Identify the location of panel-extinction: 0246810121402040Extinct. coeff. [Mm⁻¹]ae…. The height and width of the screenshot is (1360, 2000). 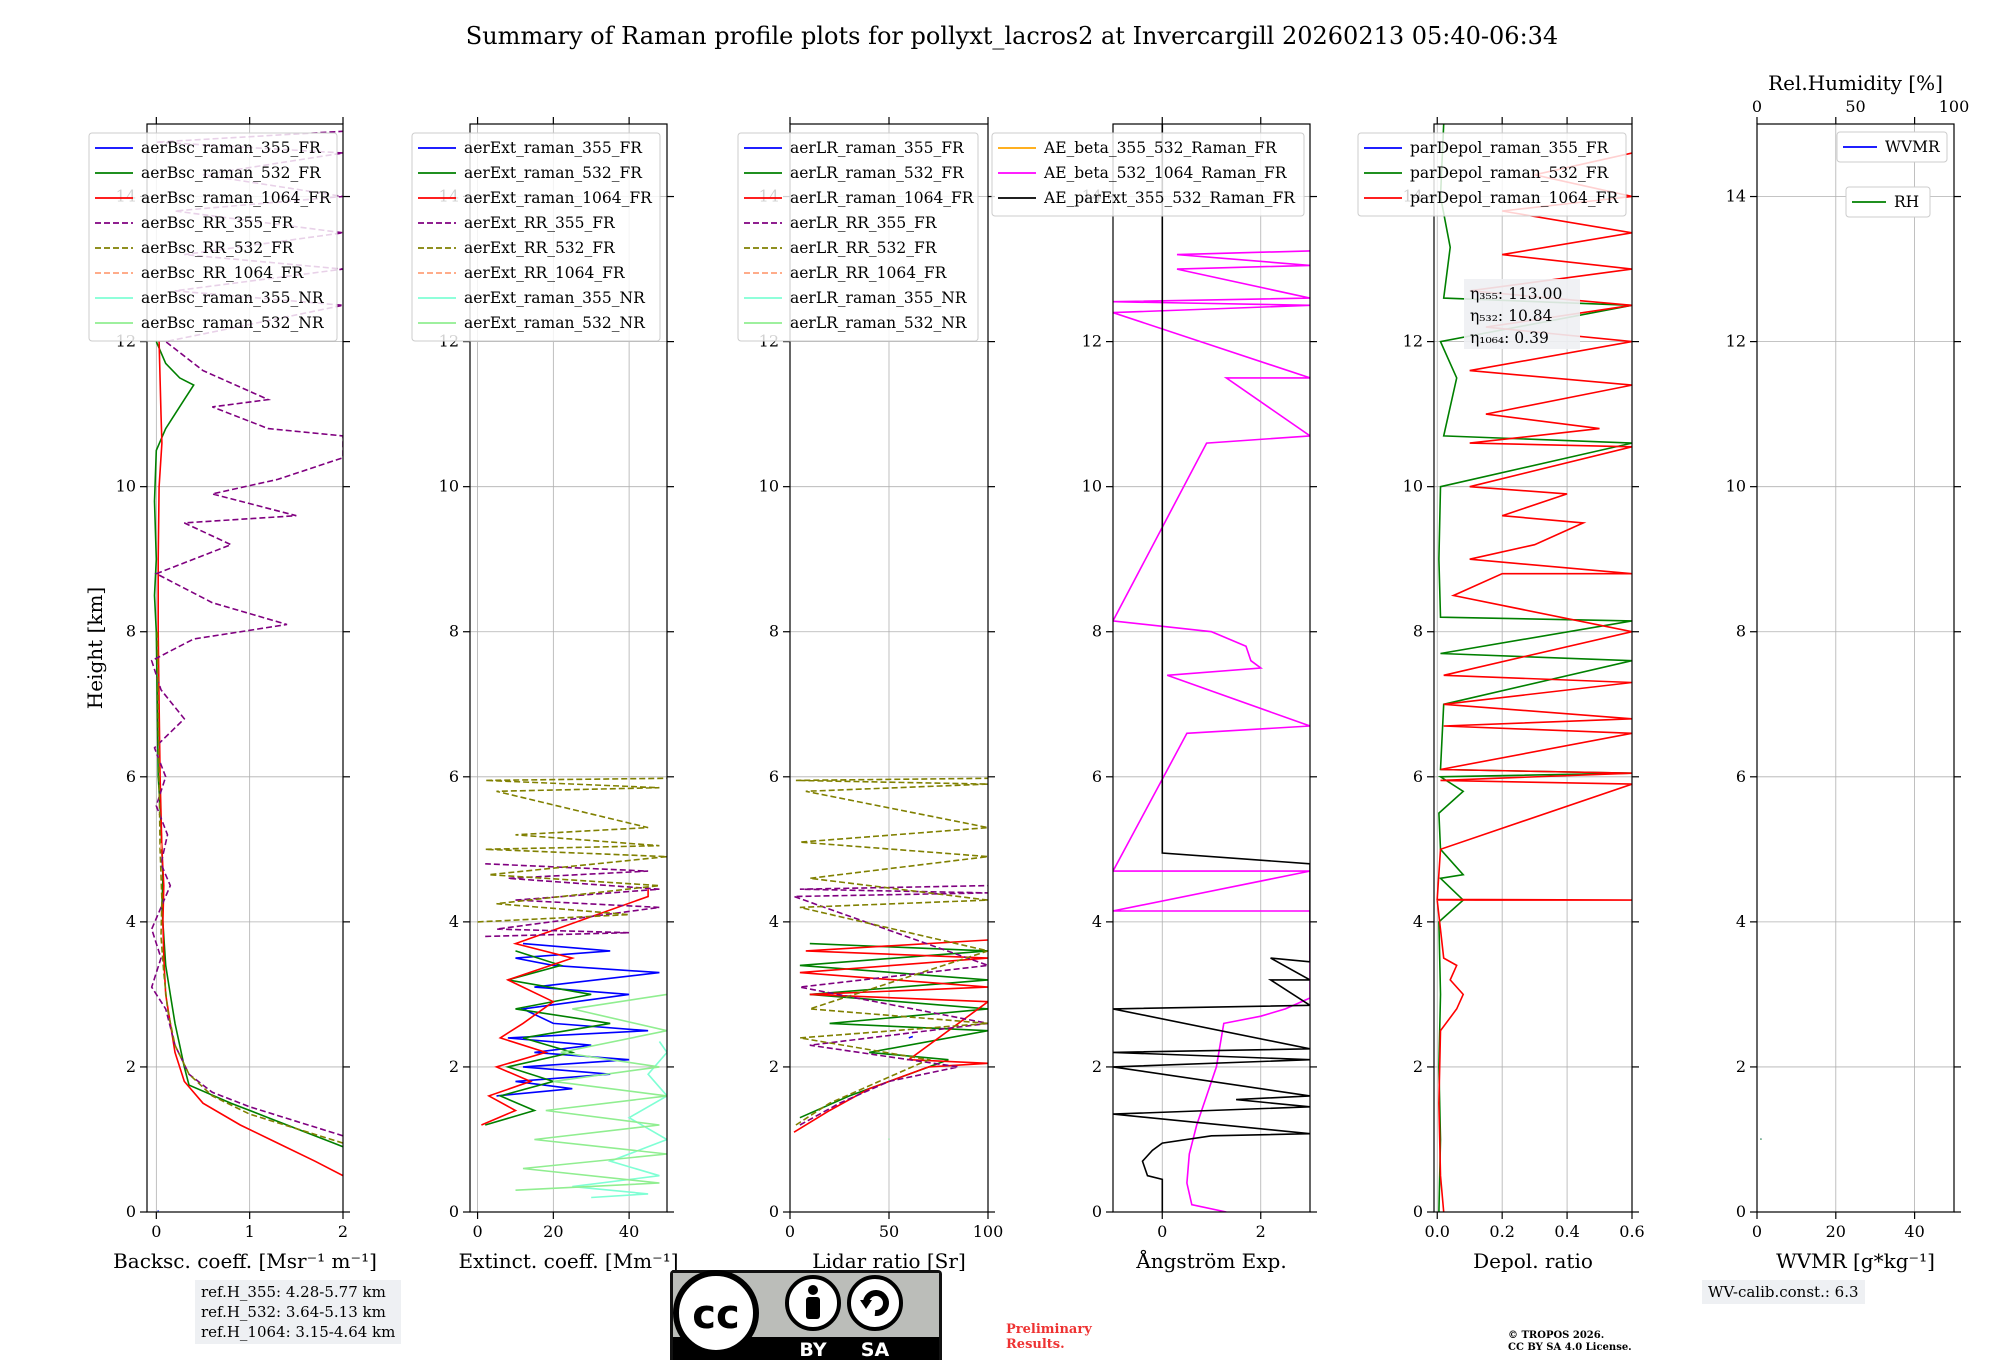
(545, 695).